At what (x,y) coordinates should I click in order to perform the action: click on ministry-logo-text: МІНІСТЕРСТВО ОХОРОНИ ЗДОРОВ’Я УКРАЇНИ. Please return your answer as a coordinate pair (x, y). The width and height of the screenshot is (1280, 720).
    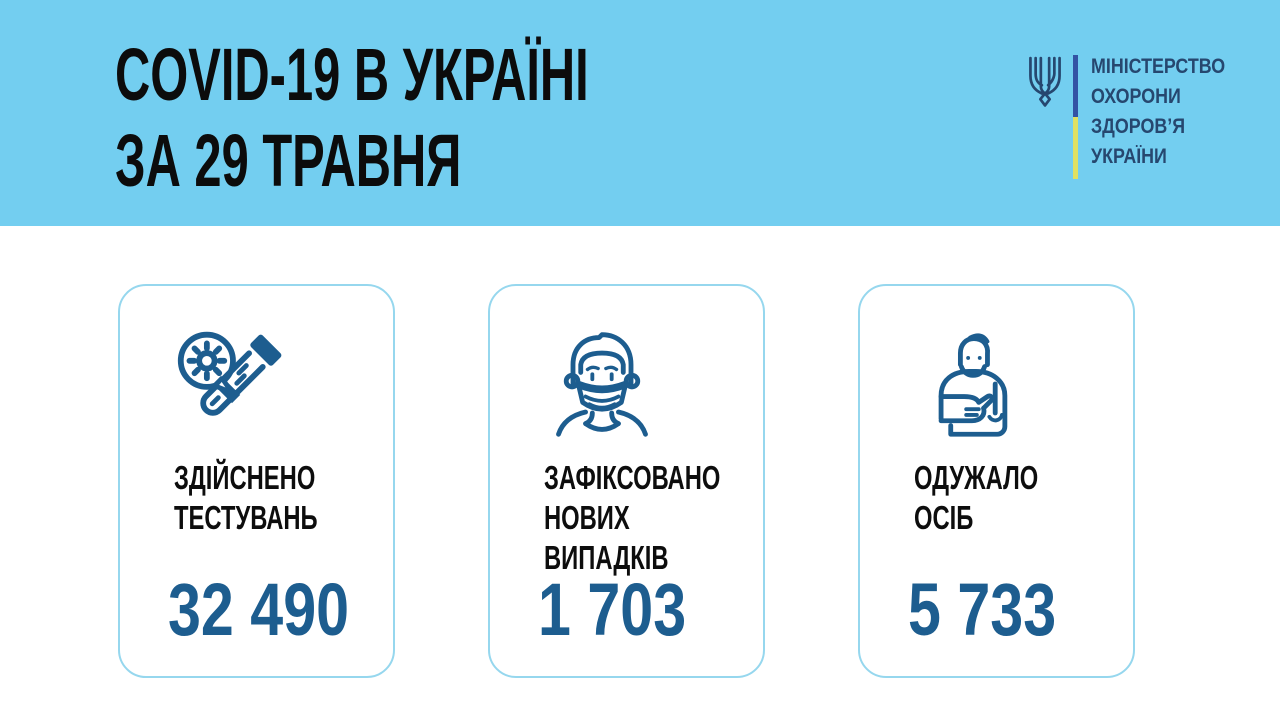
    Looking at the image, I should click on (1170, 112).